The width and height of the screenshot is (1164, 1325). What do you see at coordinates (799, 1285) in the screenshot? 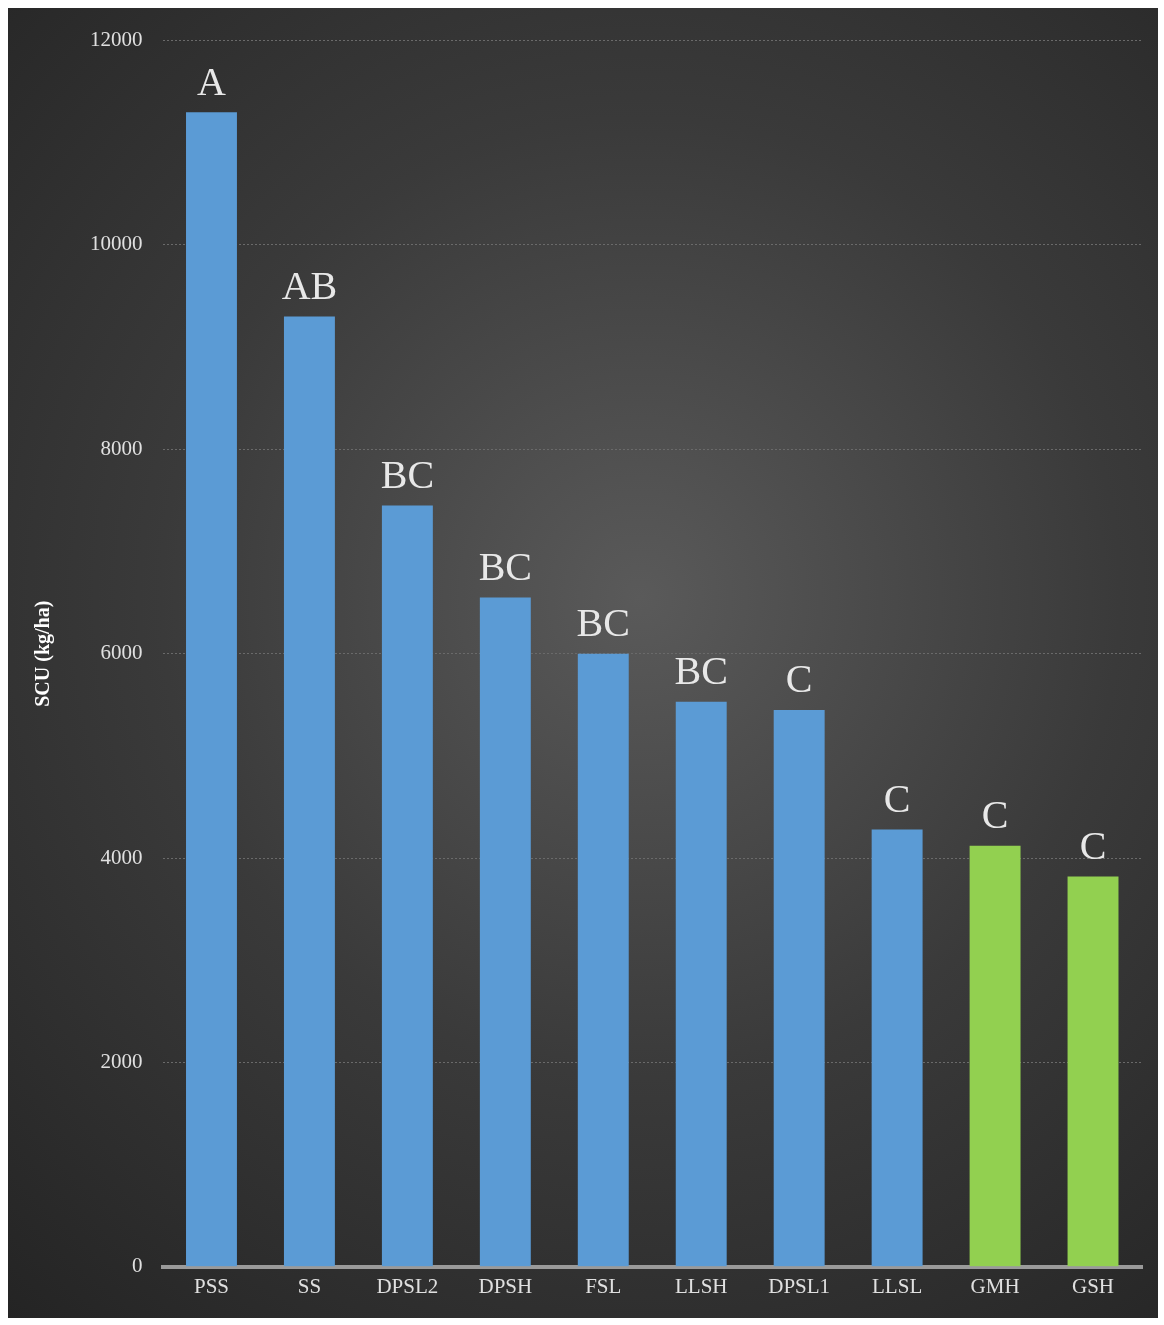
I see `x-tick-label: DPSL1` at bounding box center [799, 1285].